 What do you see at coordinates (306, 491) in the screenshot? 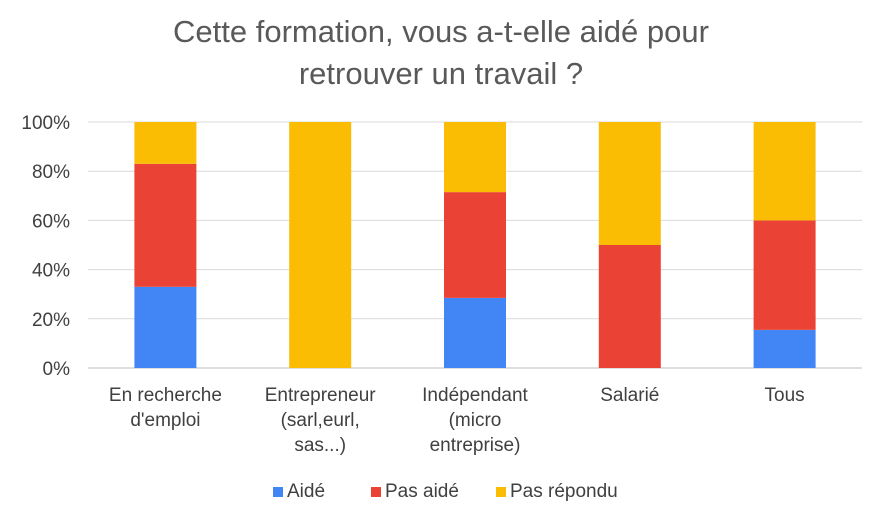
I see `legend-label: Aidé` at bounding box center [306, 491].